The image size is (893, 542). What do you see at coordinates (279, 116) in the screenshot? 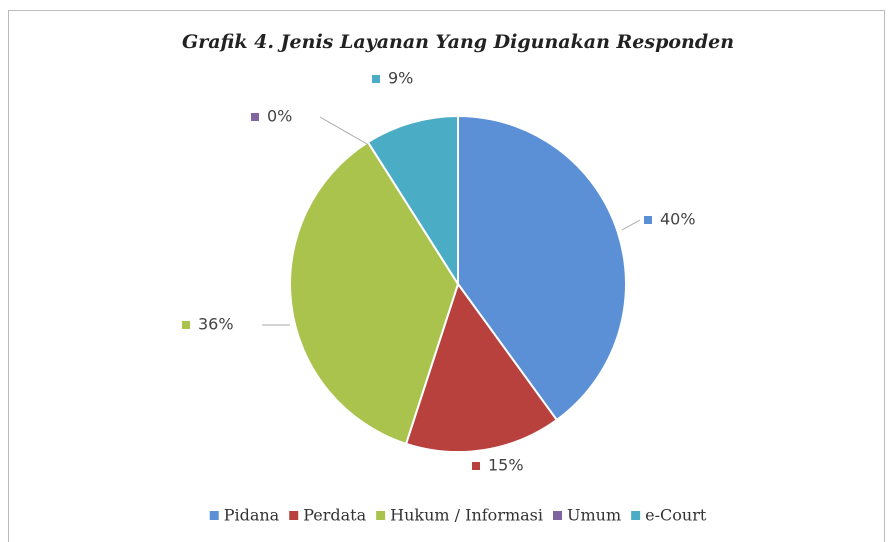
I see `data-label: 0%` at bounding box center [279, 116].